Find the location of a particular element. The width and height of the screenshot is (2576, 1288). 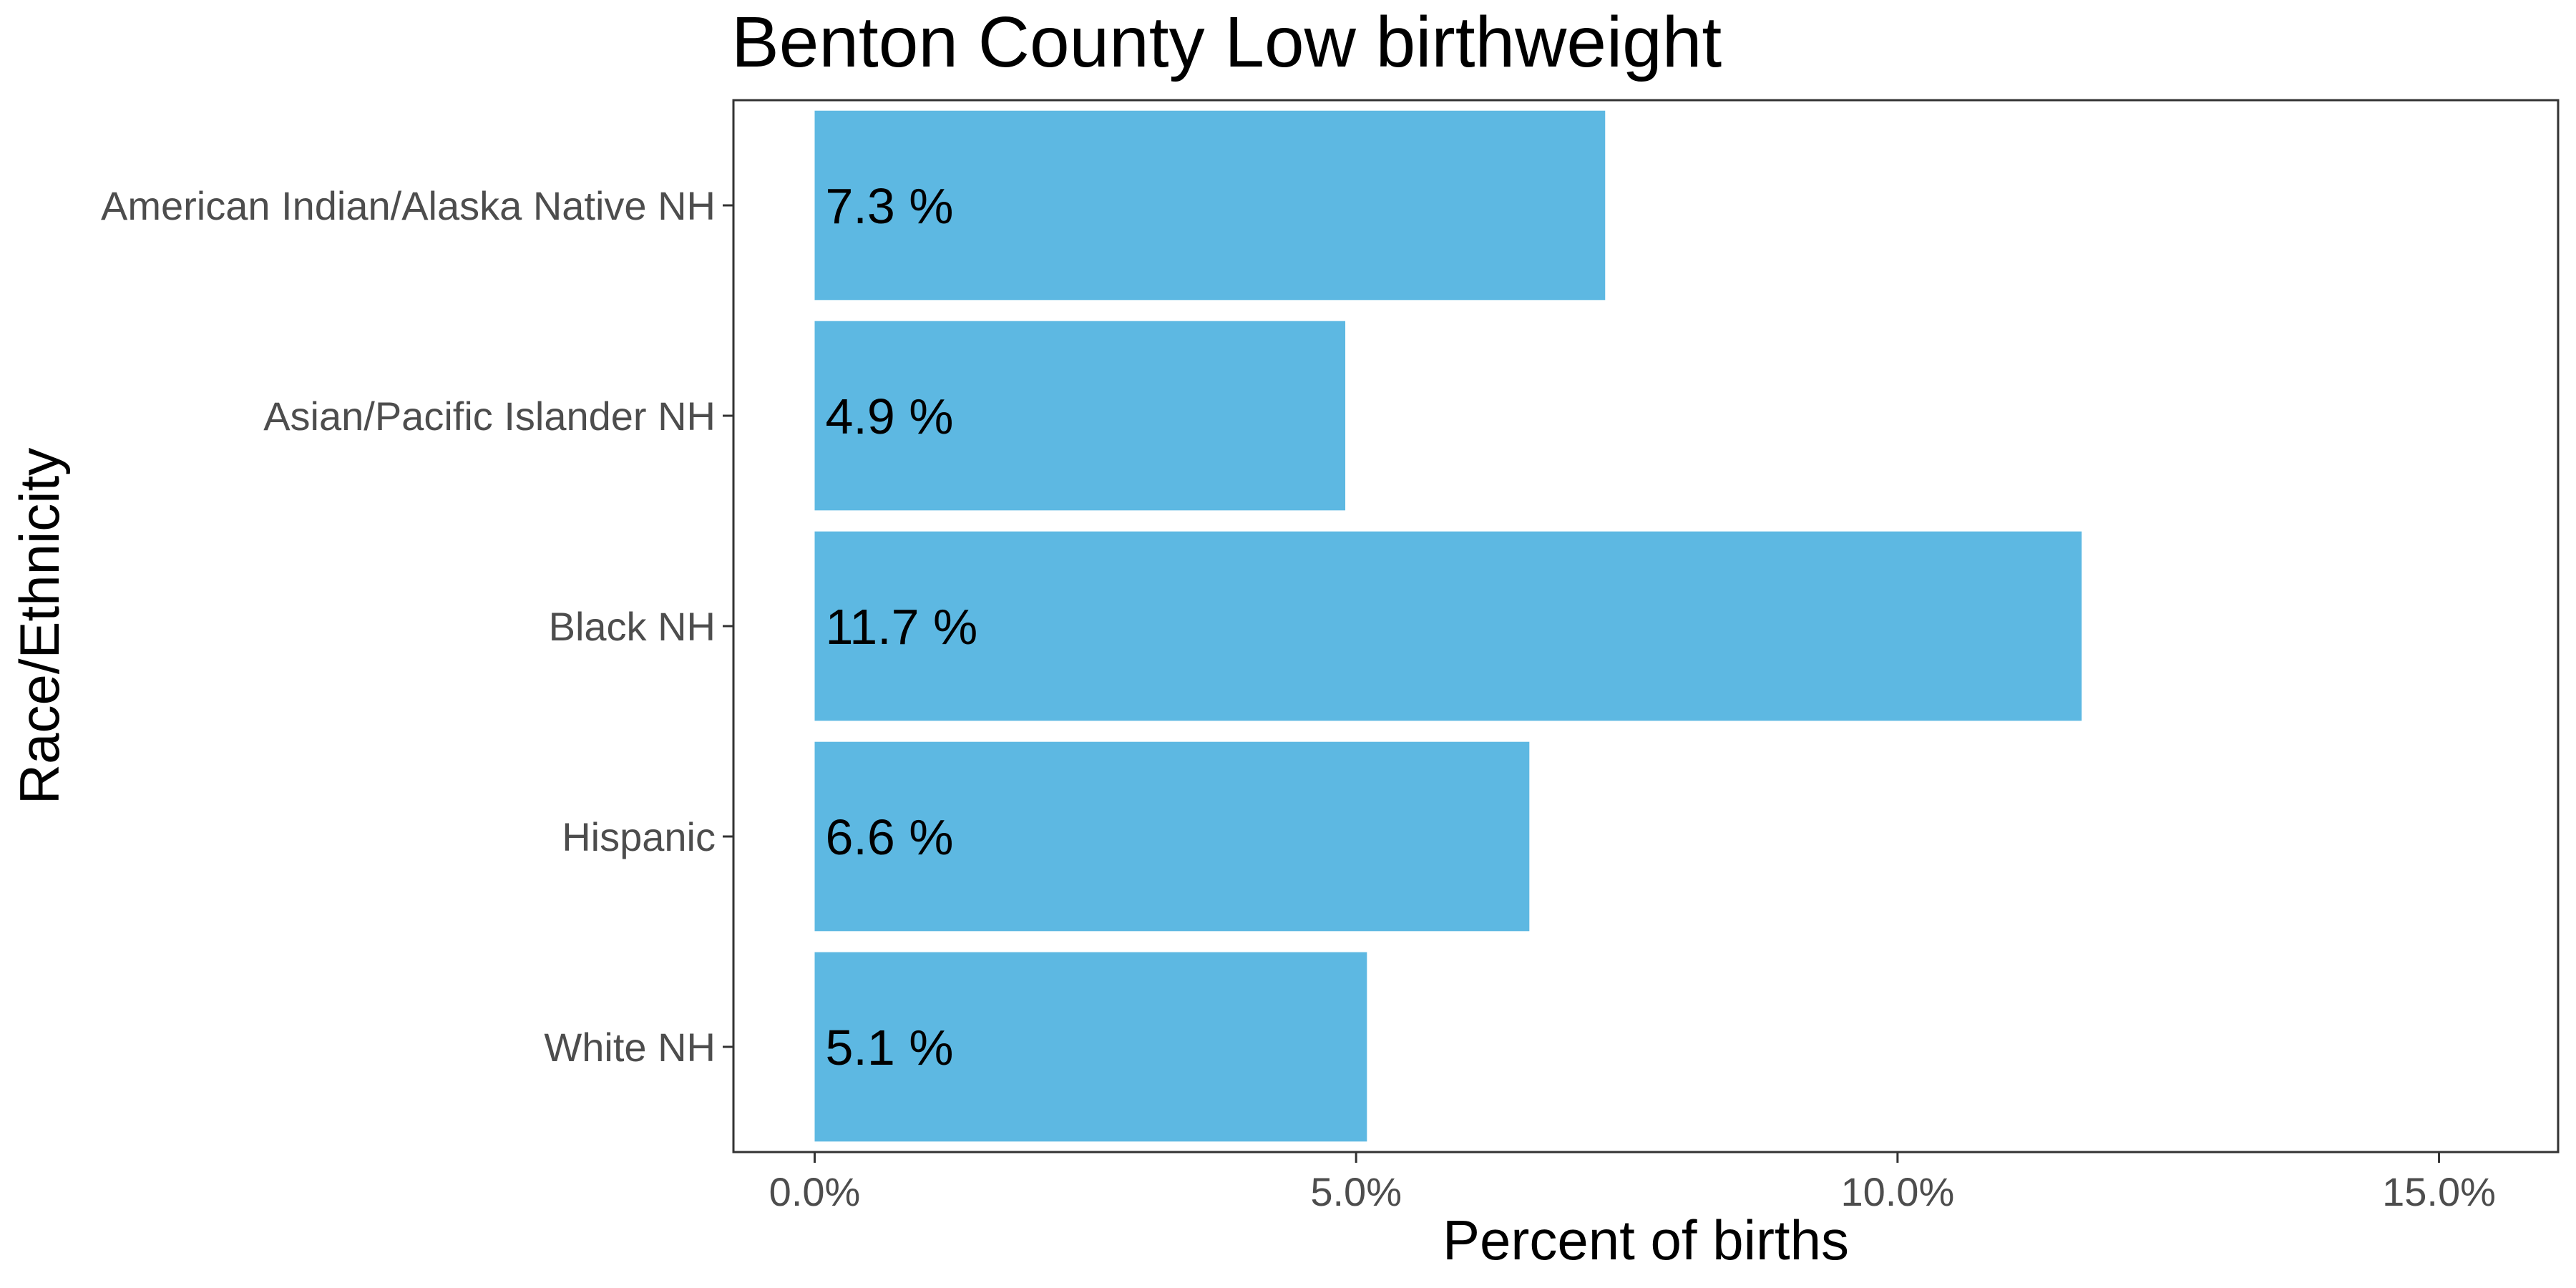

x-axis: 0.0% 5.0% 10.0% 15.0% is located at coordinates (1632, 1183).